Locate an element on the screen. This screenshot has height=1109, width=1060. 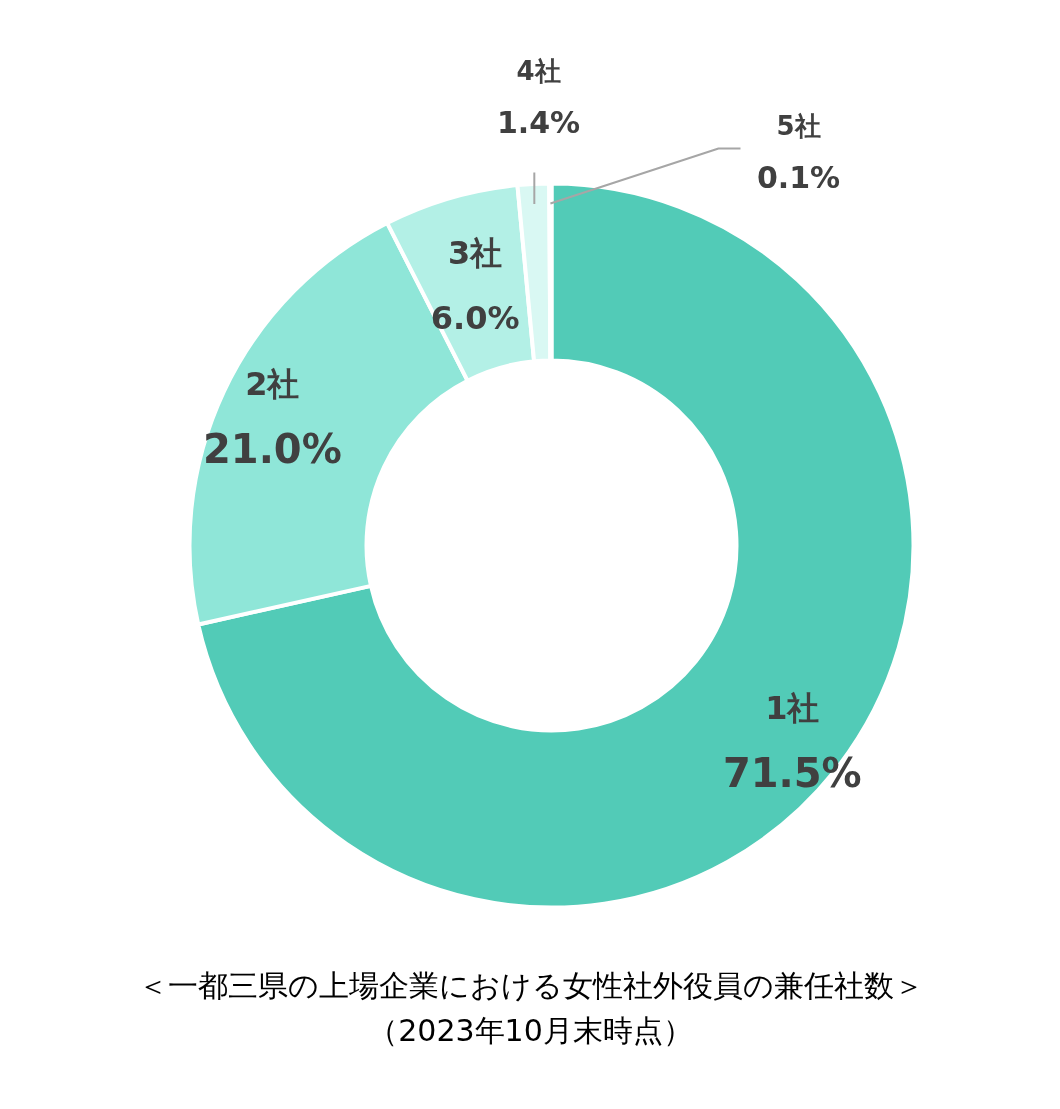
slice-label: 3社 is located at coordinates (475, 252).